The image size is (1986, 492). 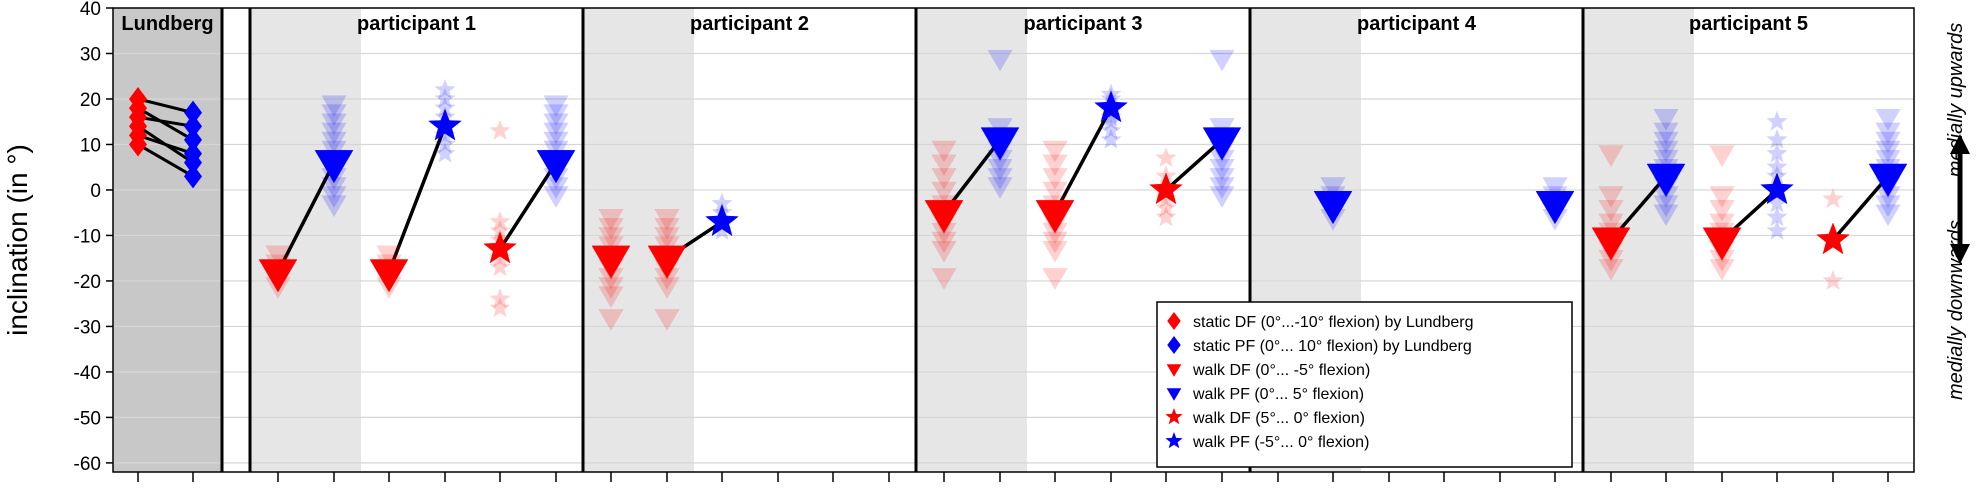 I want to click on ytick-label-10: 10, so click(x=90, y=145).